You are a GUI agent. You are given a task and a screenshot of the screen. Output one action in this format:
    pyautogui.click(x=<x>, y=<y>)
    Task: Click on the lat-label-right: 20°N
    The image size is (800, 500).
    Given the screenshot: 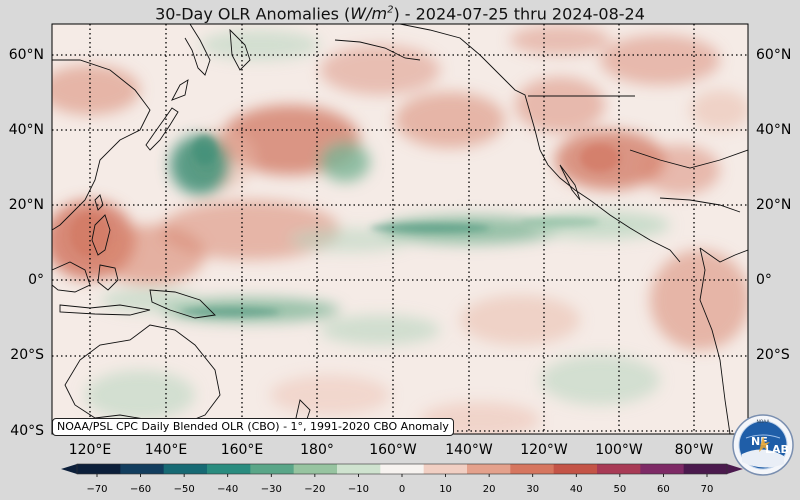 What is the action you would take?
    pyautogui.click(x=774, y=205)
    